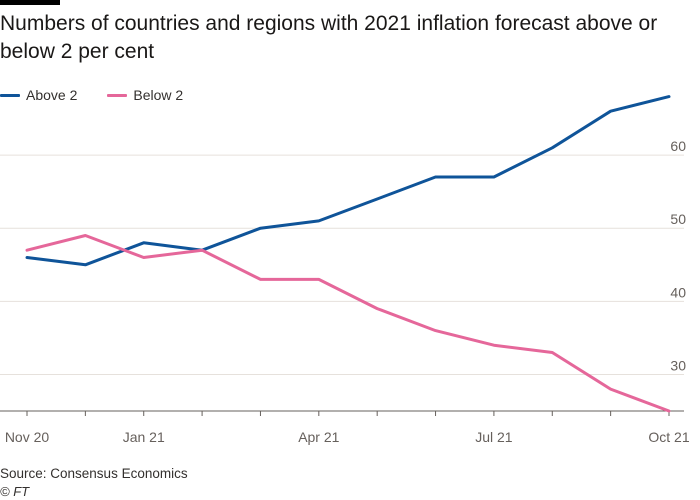 The height and width of the screenshot is (500, 700). Describe the element at coordinates (15, 491) in the screenshot. I see `ft-credit: © FT` at that location.